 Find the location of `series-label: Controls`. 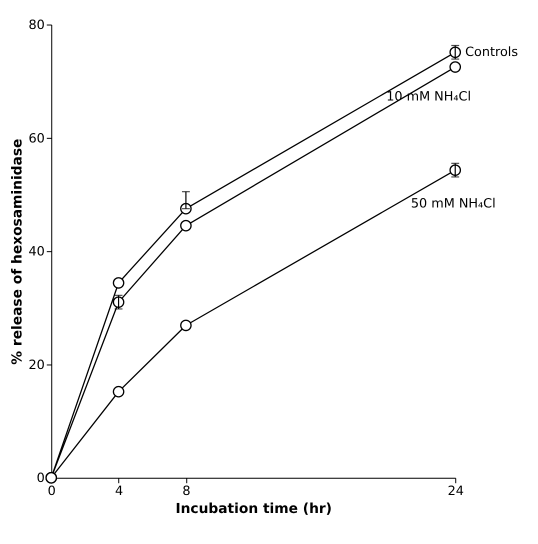

series-label: Controls is located at coordinates (491, 52).